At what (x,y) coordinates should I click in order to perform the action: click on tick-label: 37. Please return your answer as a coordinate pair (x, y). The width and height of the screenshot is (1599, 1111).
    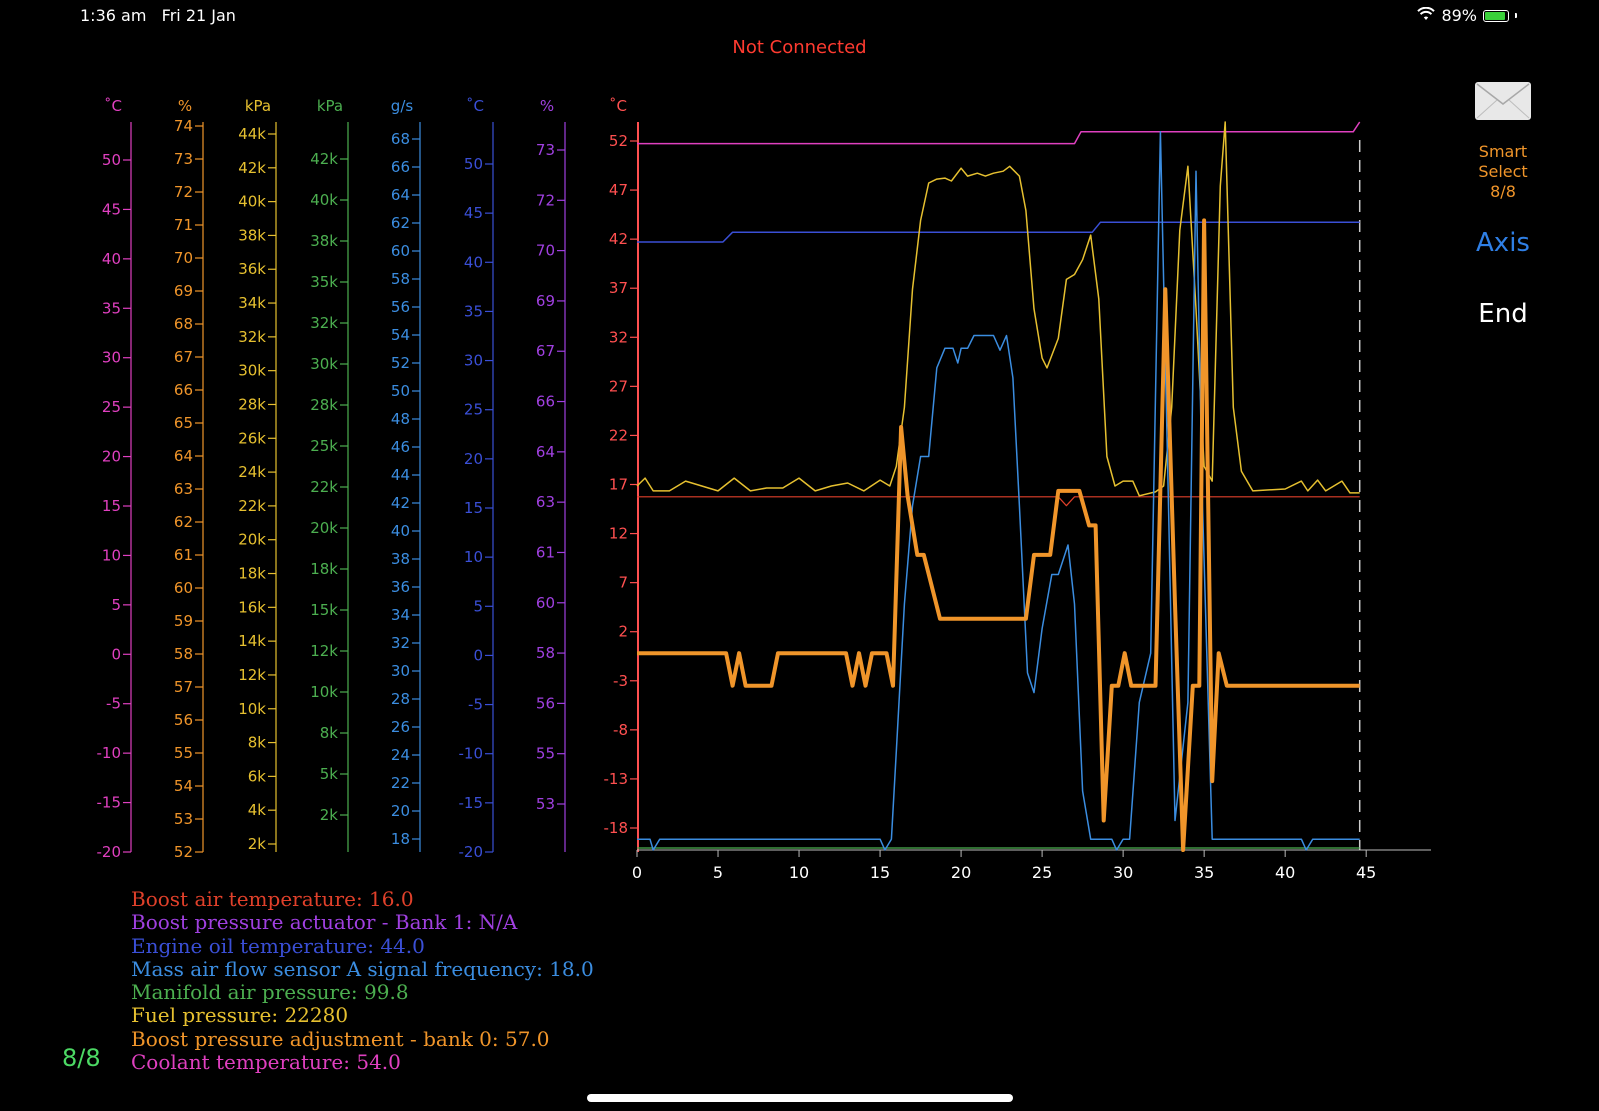
    Looking at the image, I should click on (618, 288).